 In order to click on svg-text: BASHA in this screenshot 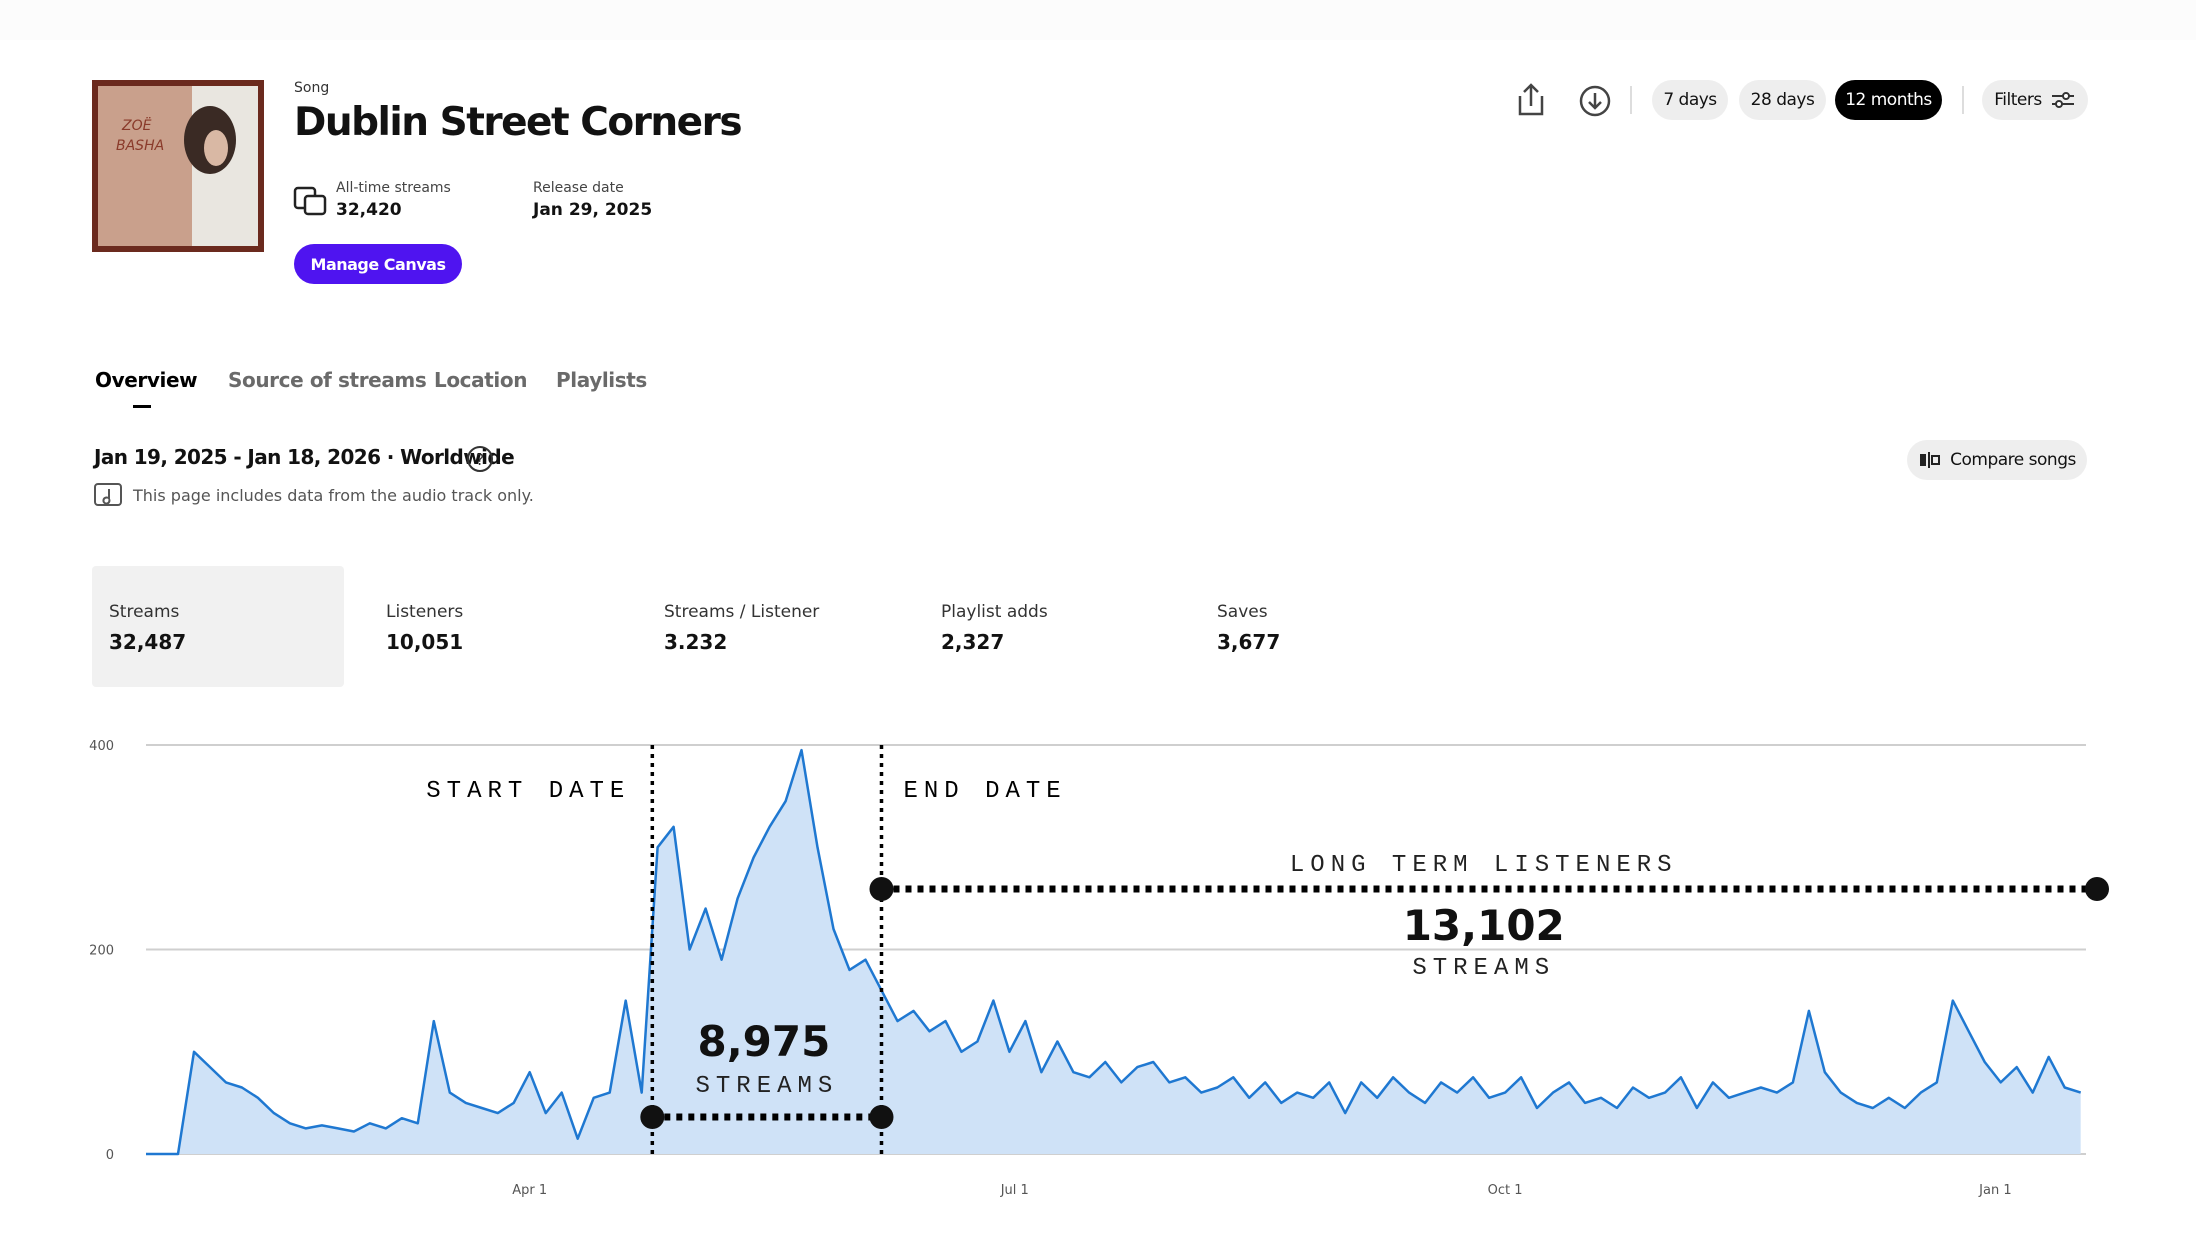, I will do `click(140, 146)`.